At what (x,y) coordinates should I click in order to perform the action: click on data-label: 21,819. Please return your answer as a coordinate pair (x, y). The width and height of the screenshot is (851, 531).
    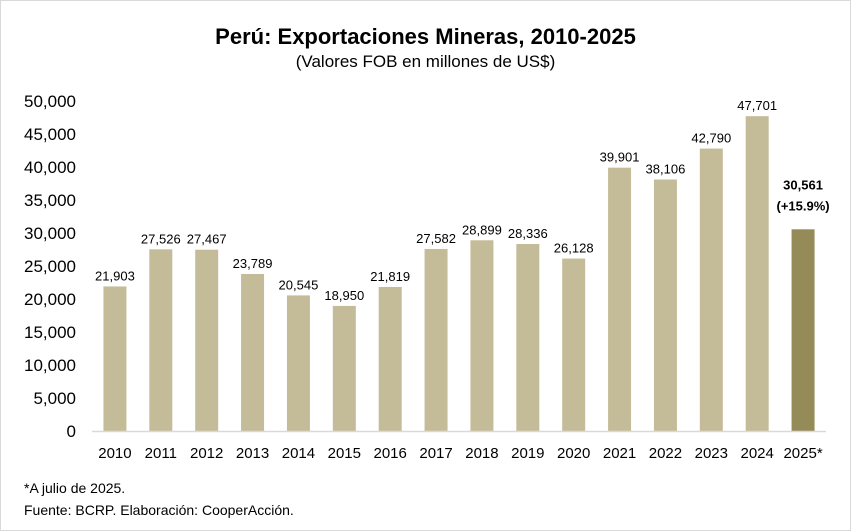
    Looking at the image, I should click on (390, 276).